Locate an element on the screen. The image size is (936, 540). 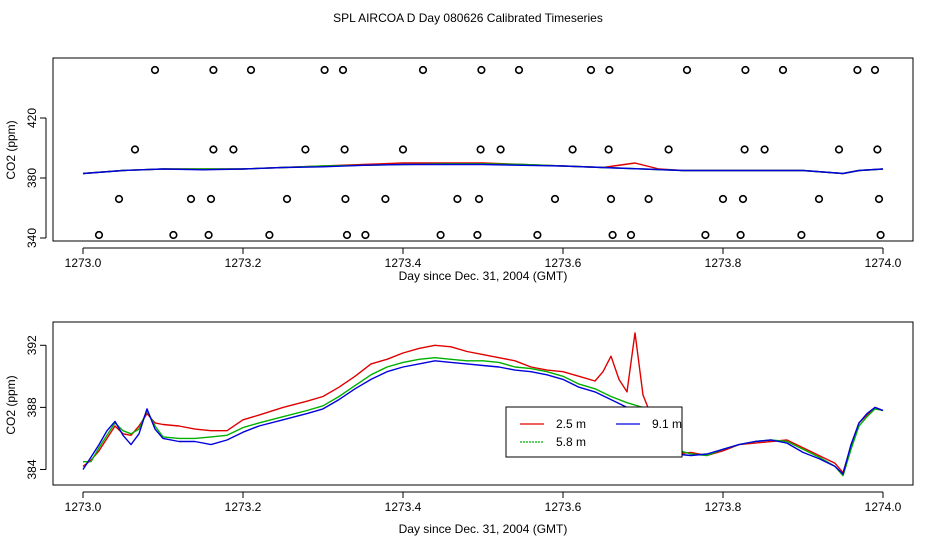
legend: 2.5 m 5.8 m 9.1 m is located at coordinates (594, 432).